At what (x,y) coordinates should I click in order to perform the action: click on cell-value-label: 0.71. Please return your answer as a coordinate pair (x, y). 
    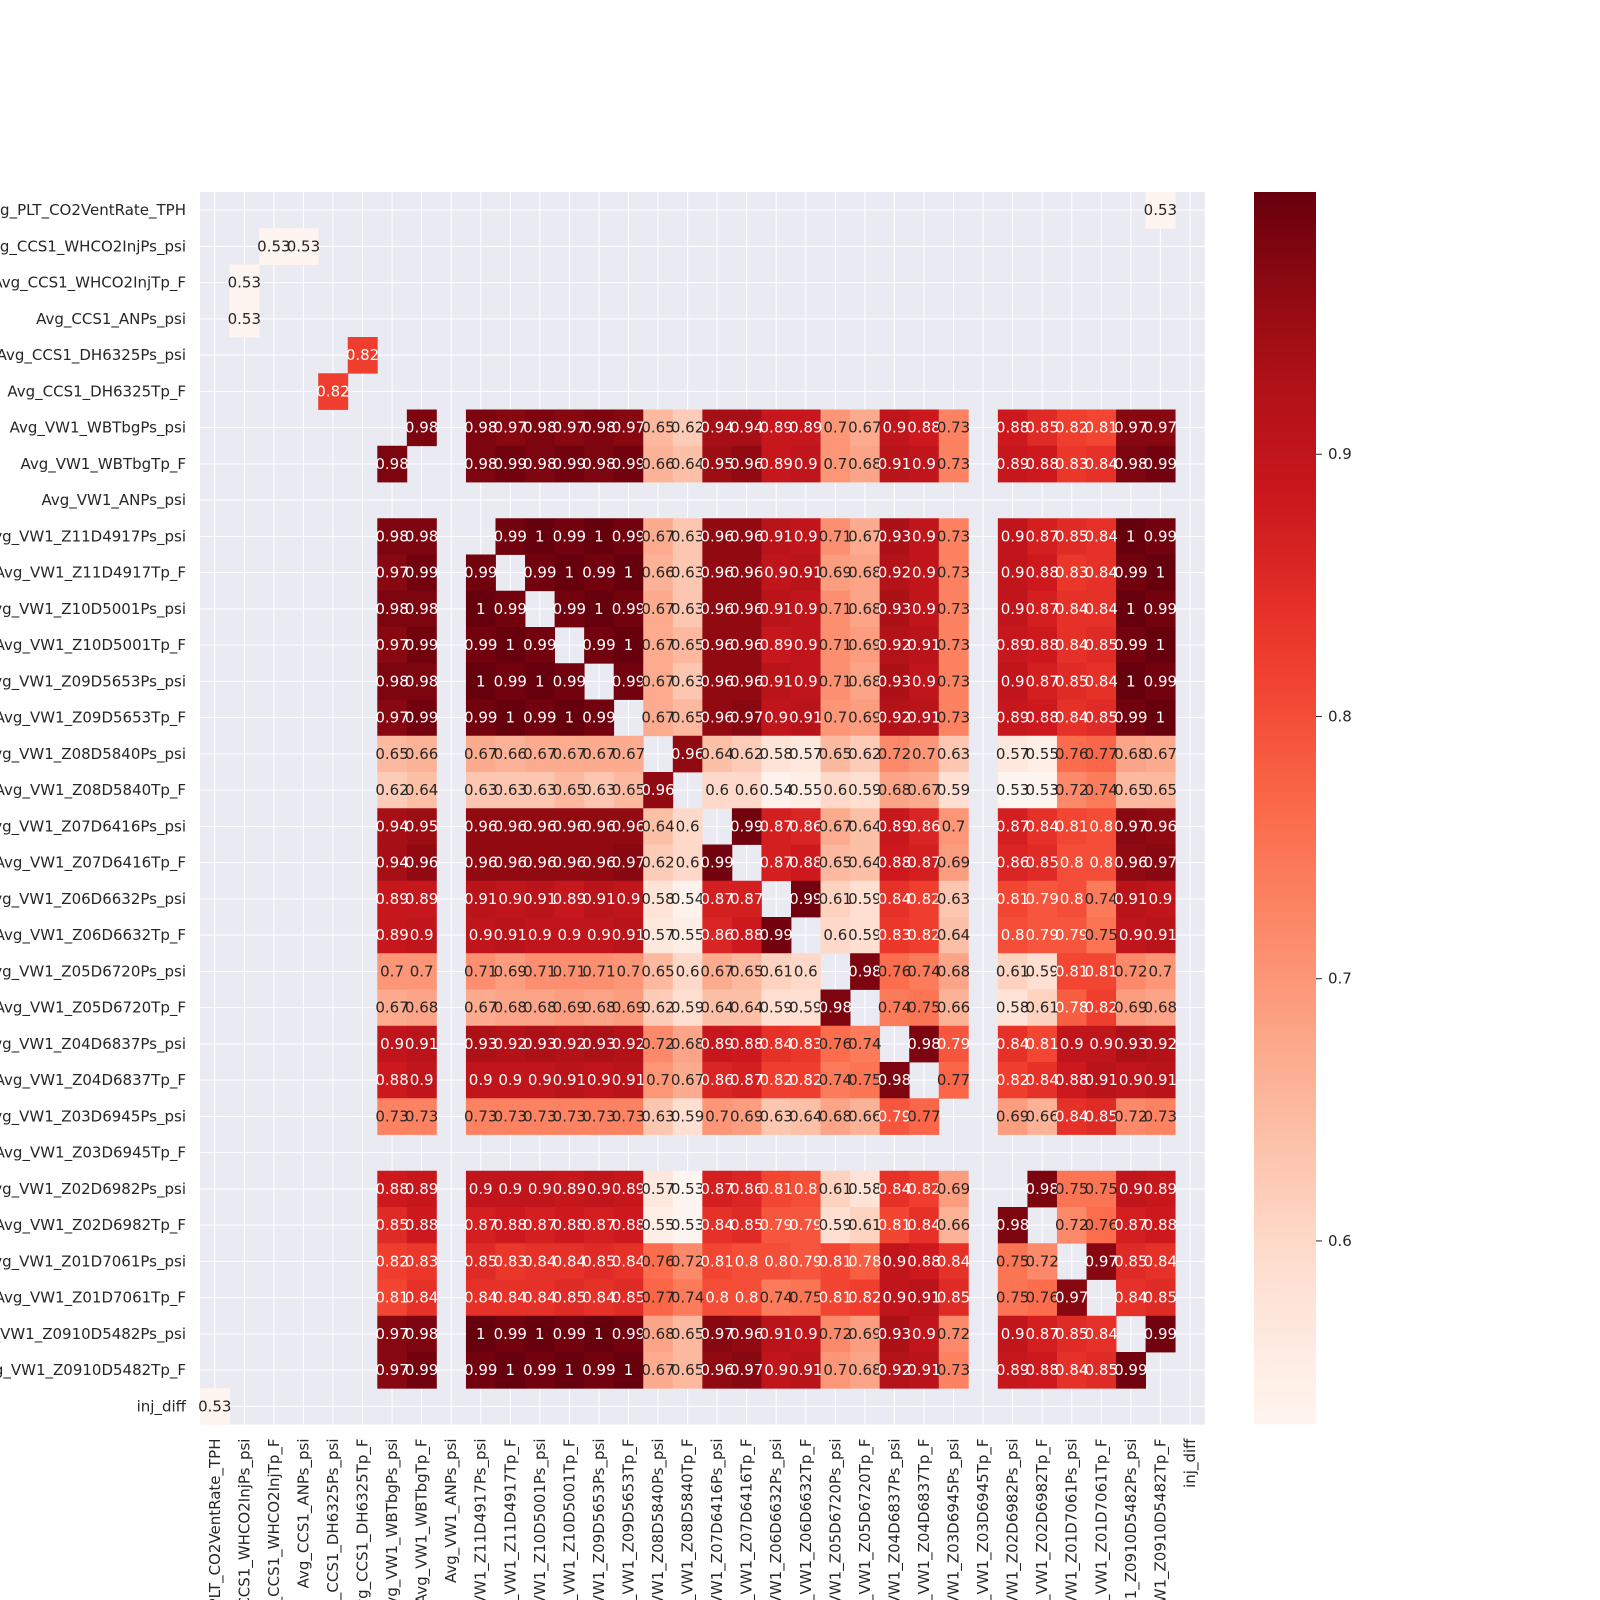
    Looking at the image, I should click on (835, 645).